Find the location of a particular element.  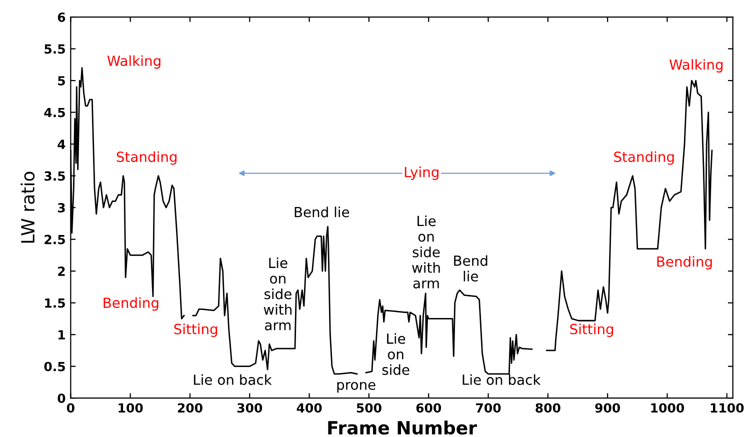

x-tick-label: 1100 is located at coordinates (727, 408).